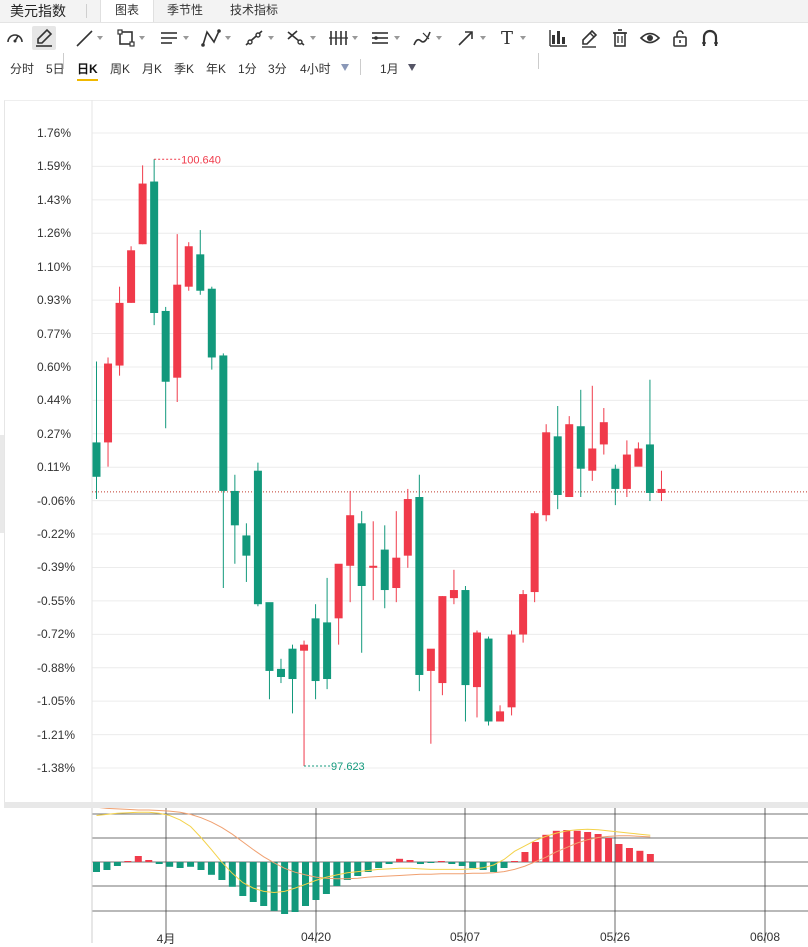 This screenshot has height=947, width=808. Describe the element at coordinates (360, 67) in the screenshot. I see `period-divider` at that location.